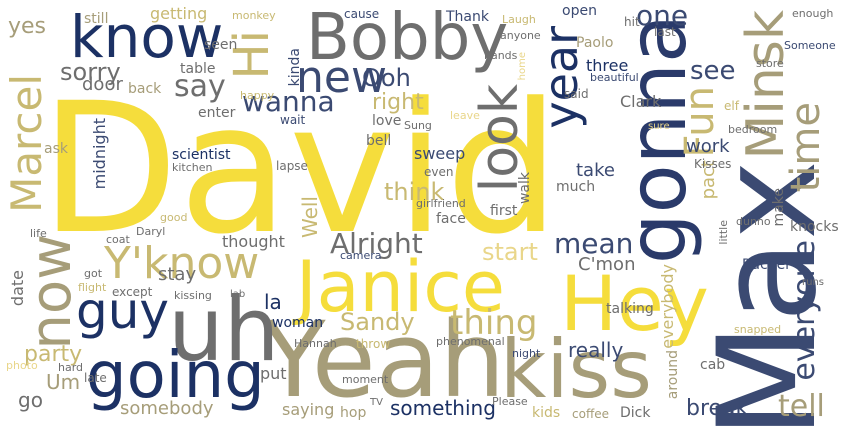 Image resolution: width=851 pixels, height=432 pixels. Describe the element at coordinates (634, 303) in the screenshot. I see `word-hey: Hey` at that location.